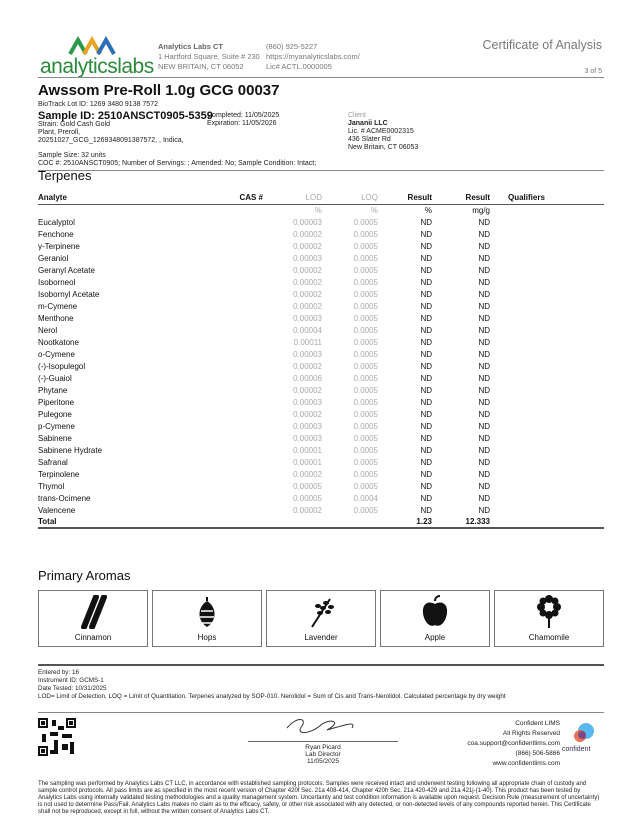 Image resolution: width=640 pixels, height=828 pixels. I want to click on lod-value: 0.00001, so click(307, 462).